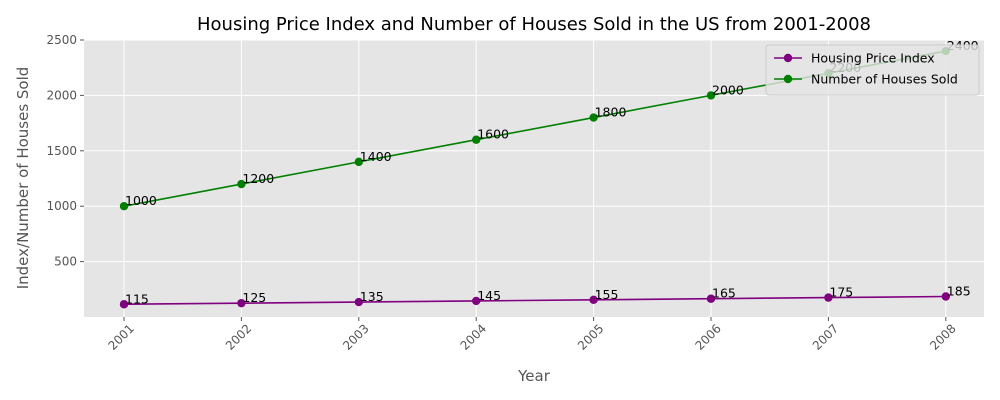  What do you see at coordinates (534, 376) in the screenshot?
I see `x-axis-label: Year` at bounding box center [534, 376].